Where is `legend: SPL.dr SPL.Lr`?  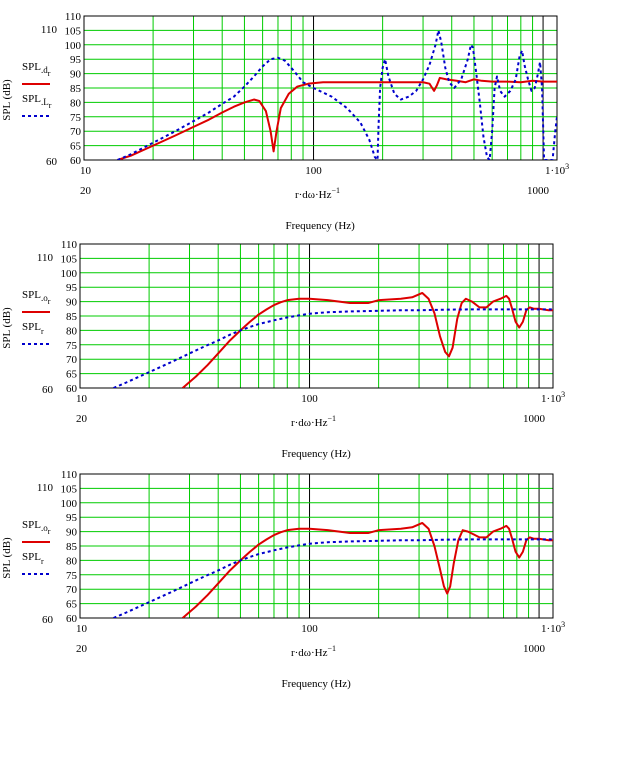
legend: SPL.dr SPL.Lr is located at coordinates (37, 89).